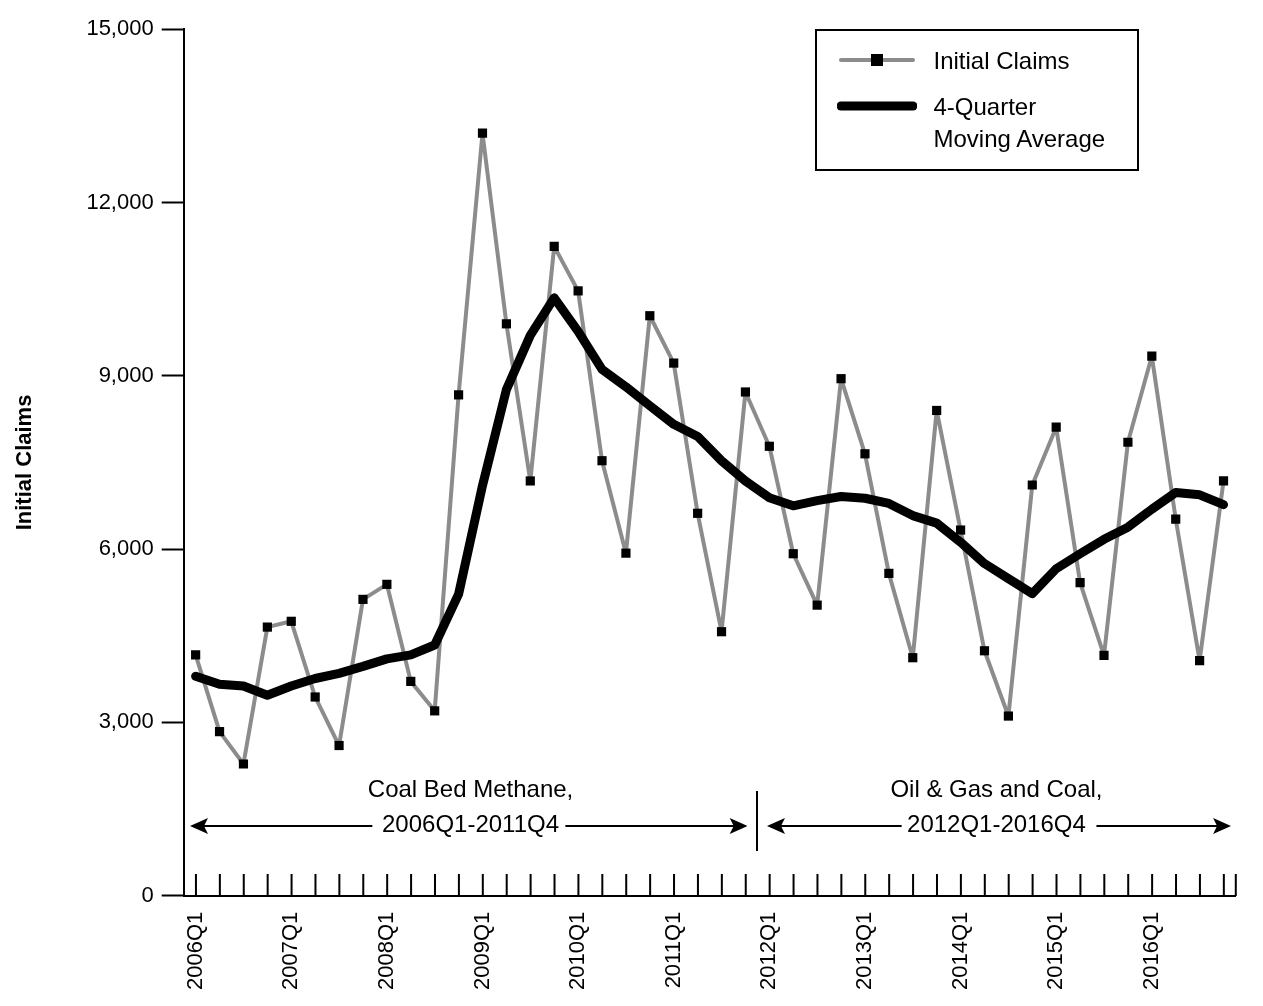  What do you see at coordinates (194, 951) in the screenshot?
I see `x-tick-label: 2006Q1` at bounding box center [194, 951].